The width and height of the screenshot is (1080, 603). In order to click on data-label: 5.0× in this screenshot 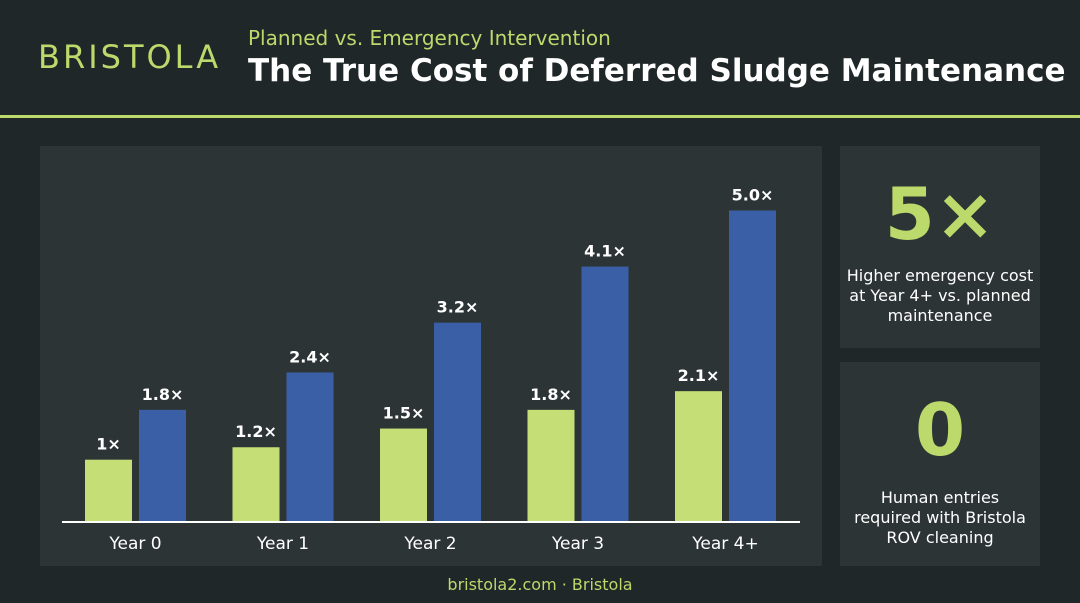, I will do `click(753, 195)`.